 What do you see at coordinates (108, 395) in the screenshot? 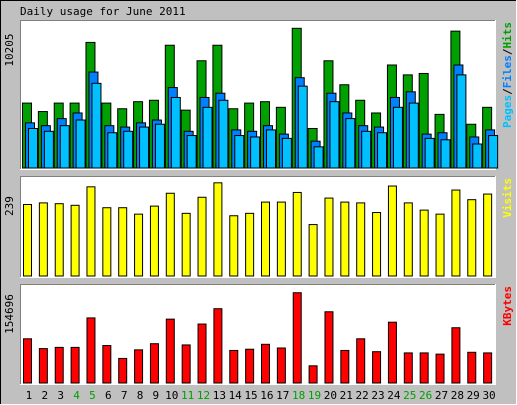
I see `x-tick-label: 6` at bounding box center [108, 395].